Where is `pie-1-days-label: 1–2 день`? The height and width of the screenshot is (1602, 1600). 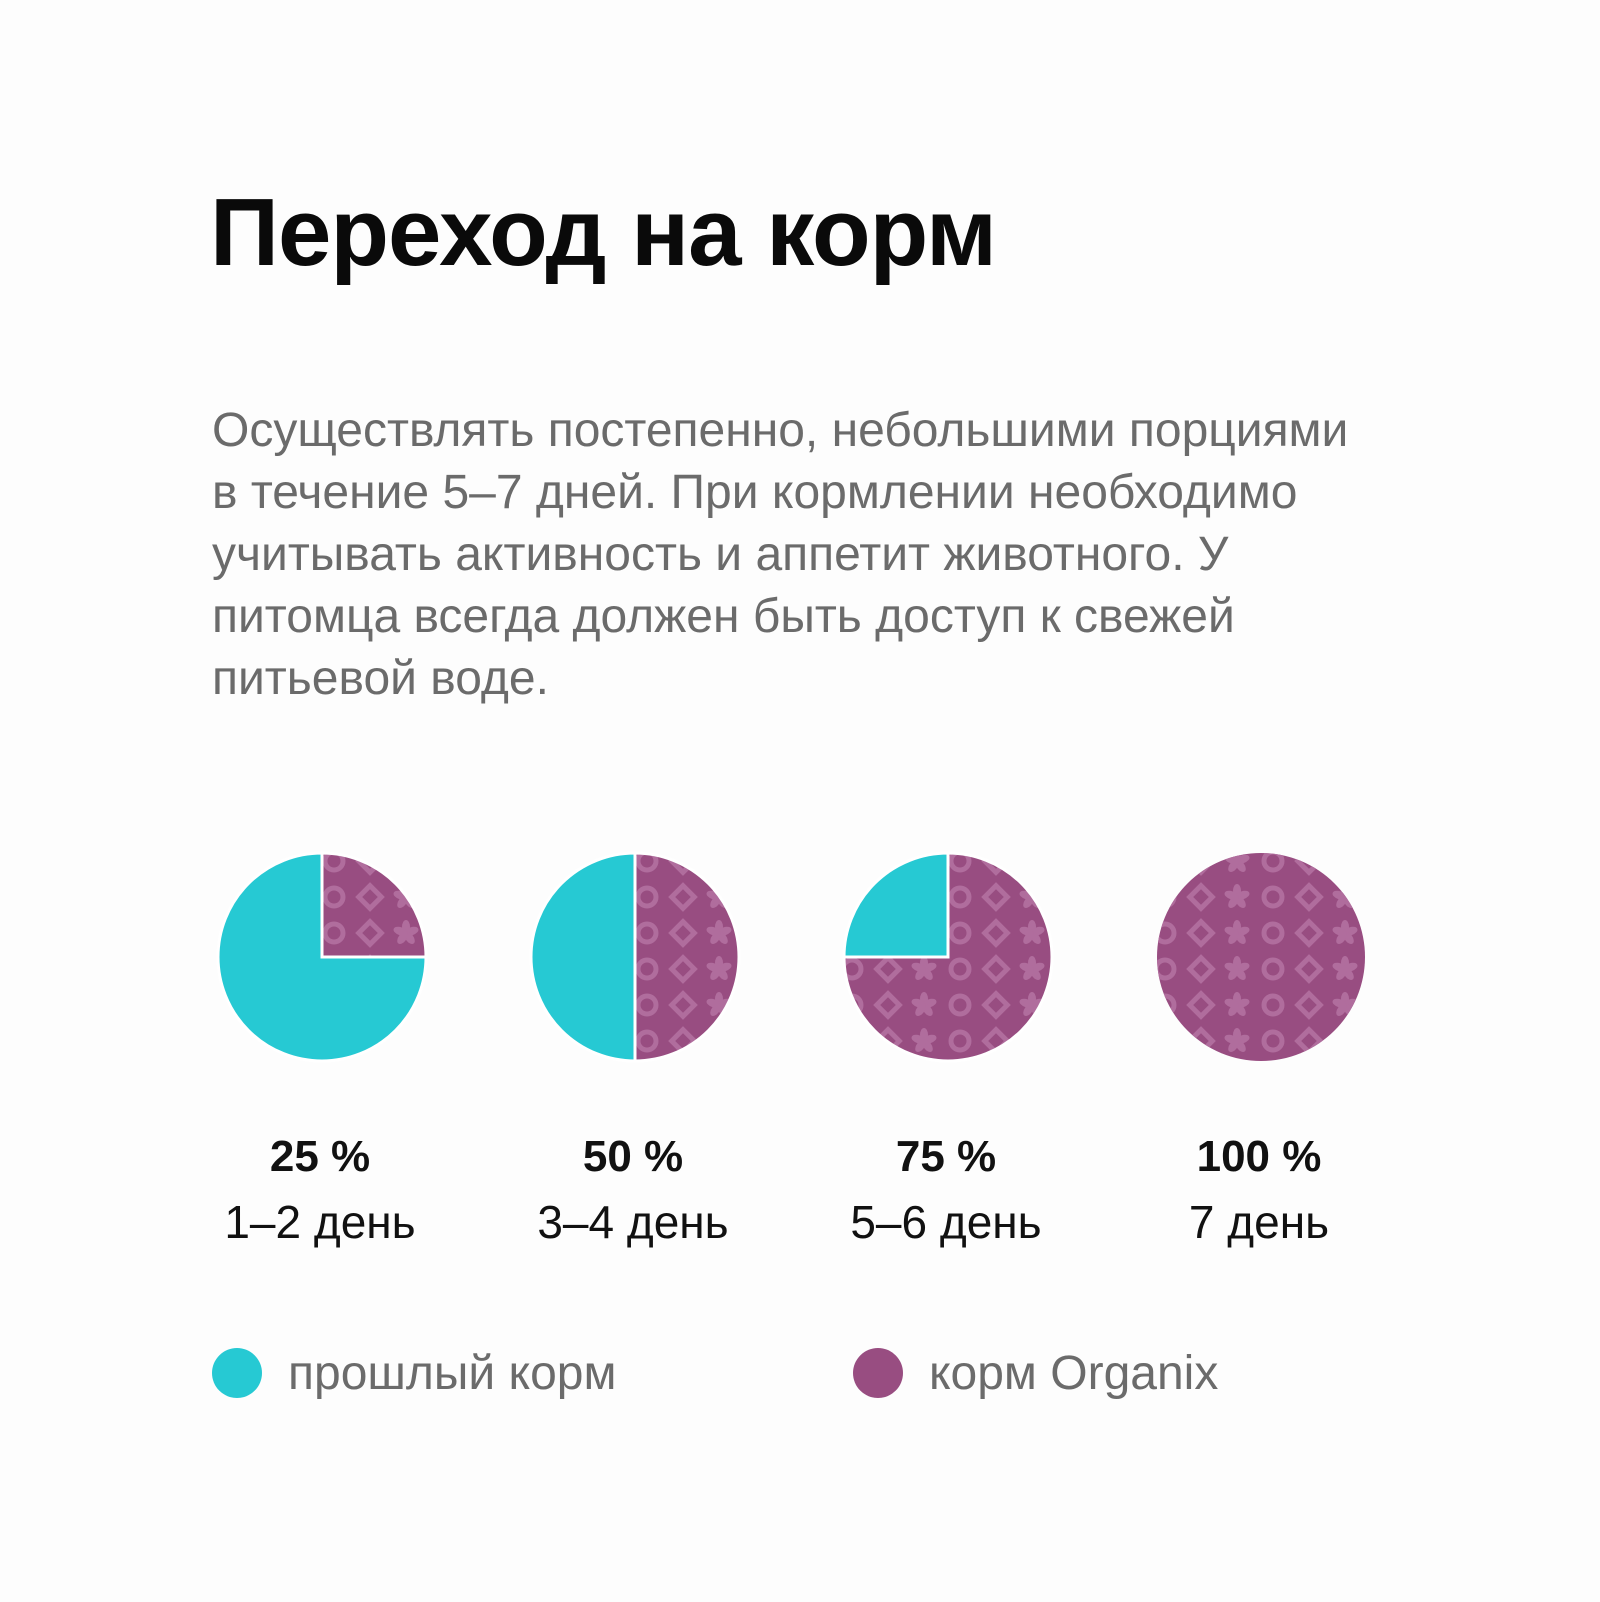
pie-1-days-label: 1–2 день is located at coordinates (320, 1222).